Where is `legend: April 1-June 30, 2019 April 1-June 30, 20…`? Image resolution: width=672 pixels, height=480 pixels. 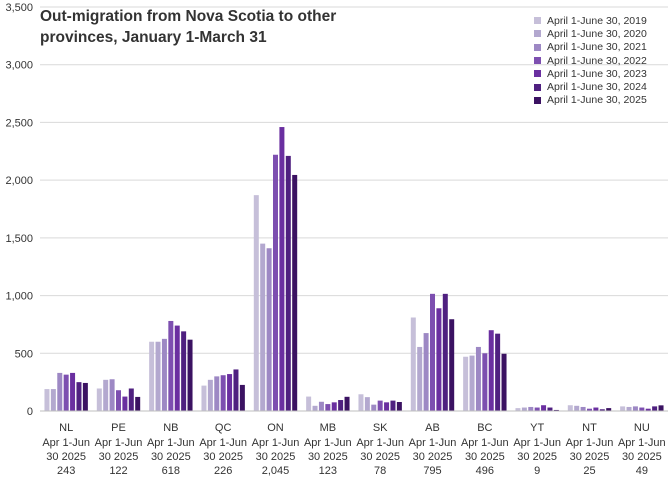 legend: April 1-June 30, 2019 April 1-June 30, 20… is located at coordinates (590, 60).